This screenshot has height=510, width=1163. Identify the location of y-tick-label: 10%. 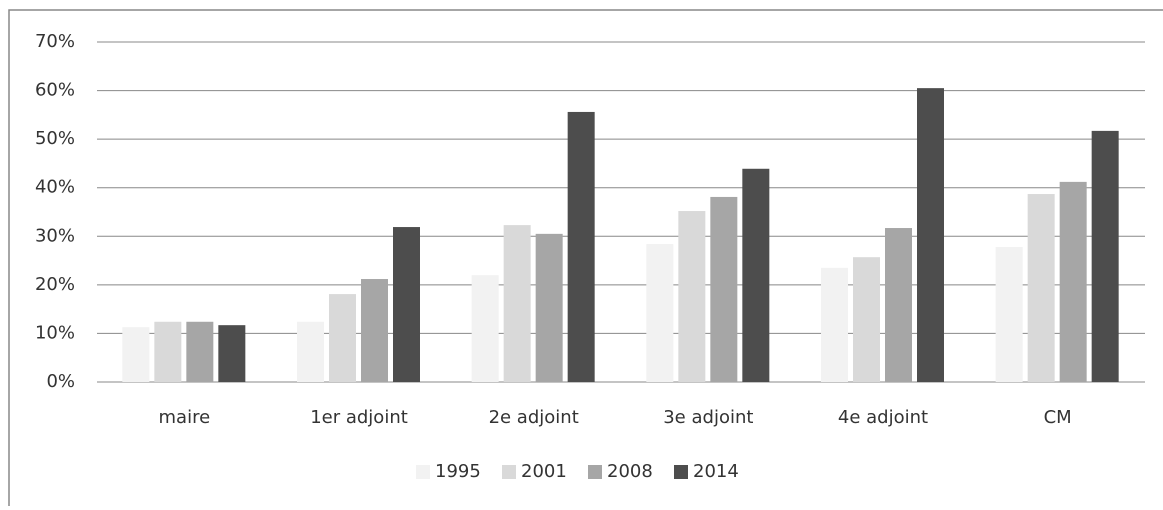
(55, 332).